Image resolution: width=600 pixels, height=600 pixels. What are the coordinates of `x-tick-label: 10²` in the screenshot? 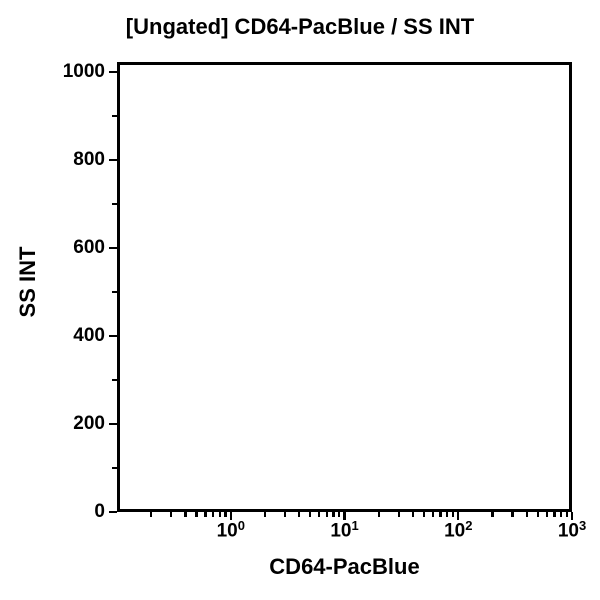 It's located at (458, 530).